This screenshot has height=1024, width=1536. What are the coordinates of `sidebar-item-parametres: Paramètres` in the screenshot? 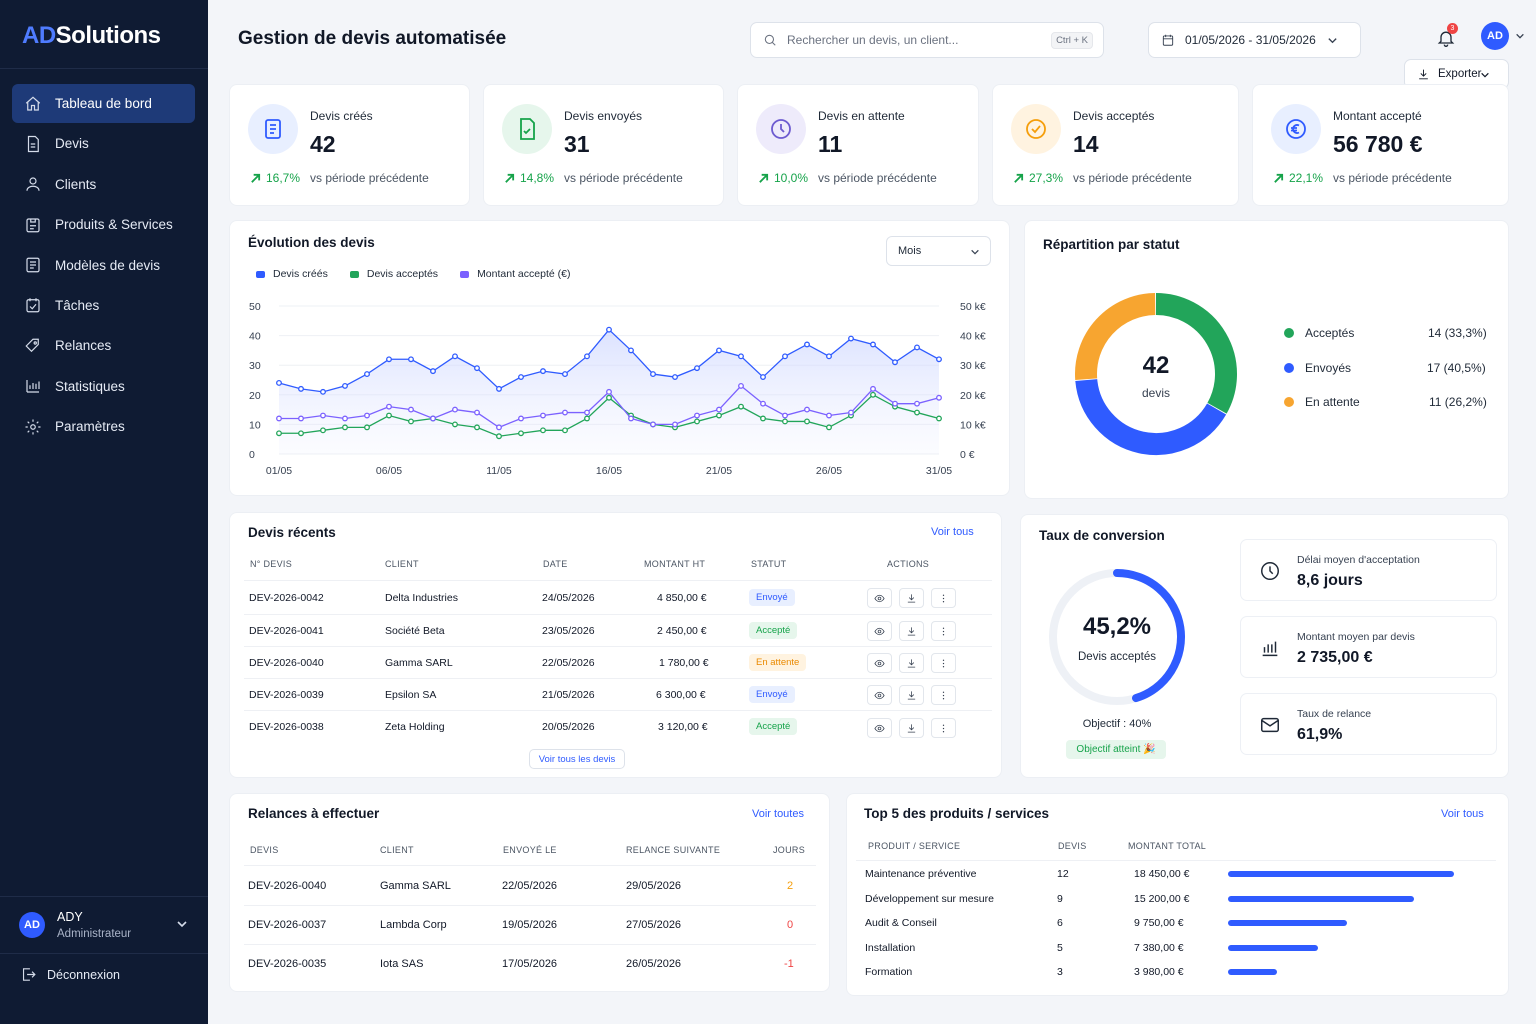 It's located at (103, 426).